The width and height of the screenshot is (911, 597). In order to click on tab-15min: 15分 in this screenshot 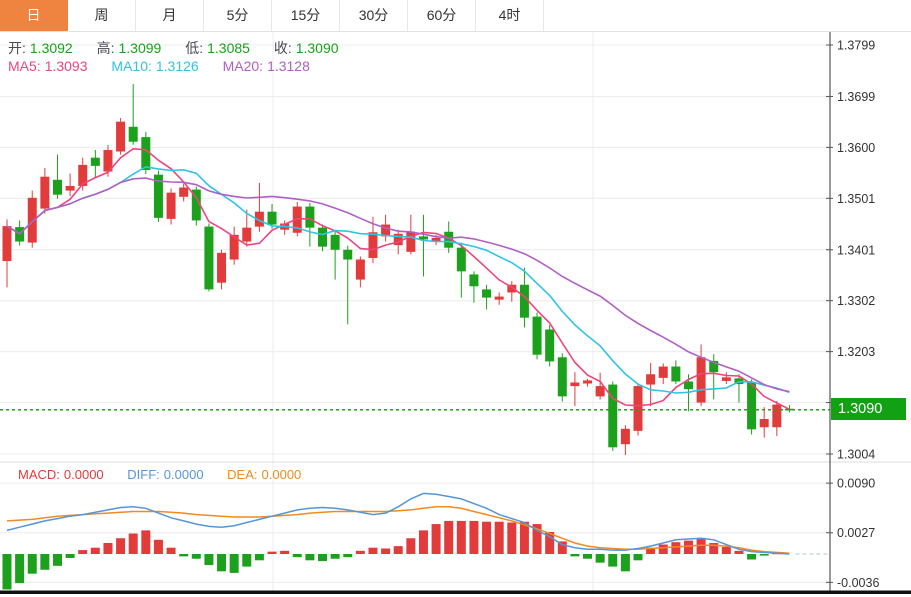, I will do `click(306, 15)`.